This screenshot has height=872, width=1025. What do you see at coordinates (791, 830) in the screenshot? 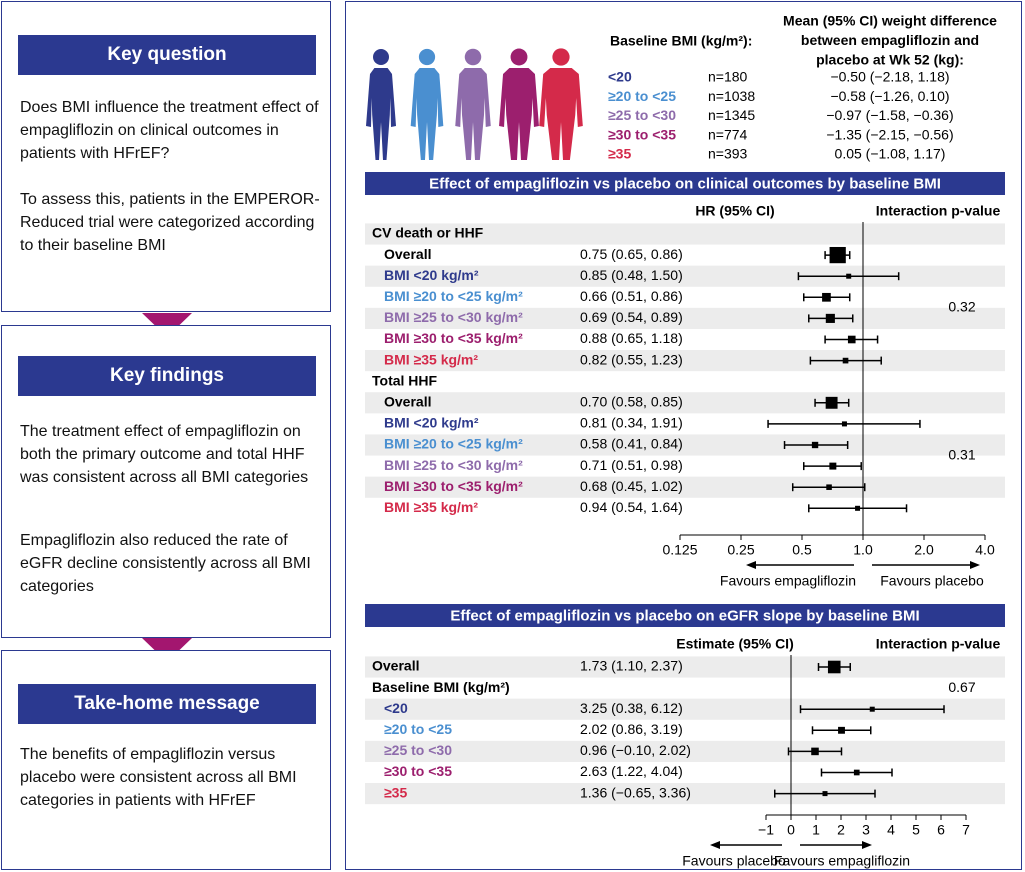
I see `x-tick-label: 0` at bounding box center [791, 830].